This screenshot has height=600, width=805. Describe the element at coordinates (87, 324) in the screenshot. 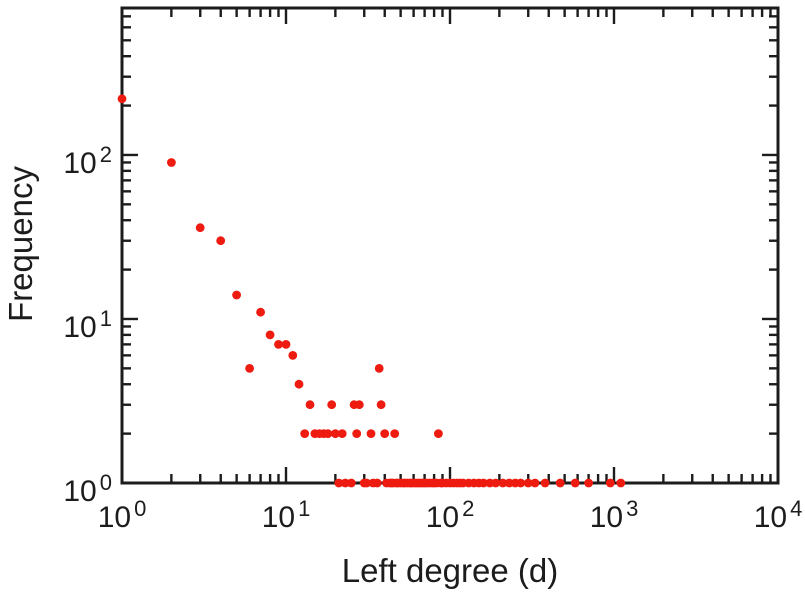

I see `y-tick-label: 10 1` at that location.